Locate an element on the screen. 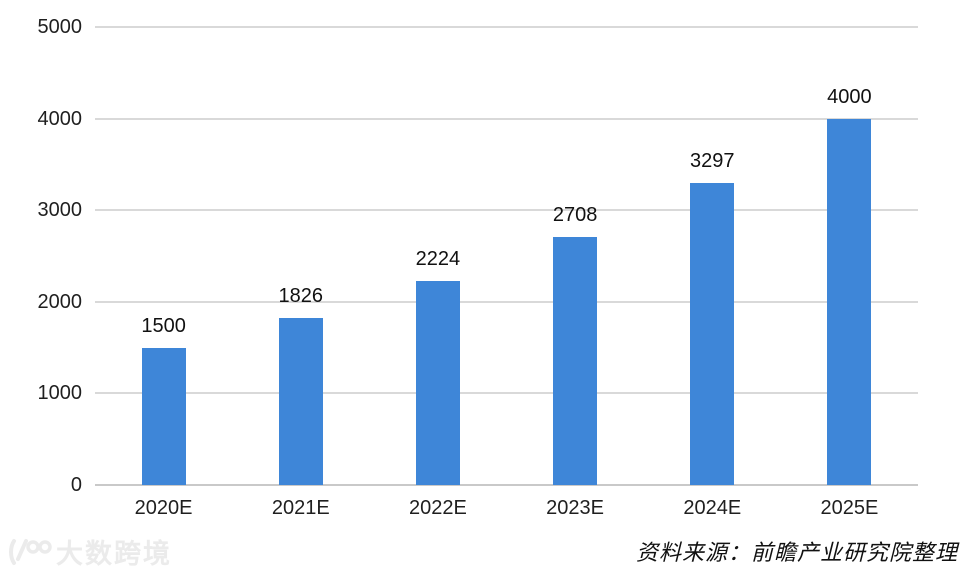 The width and height of the screenshot is (976, 575). bar-value-label: 1826 is located at coordinates (301, 295).